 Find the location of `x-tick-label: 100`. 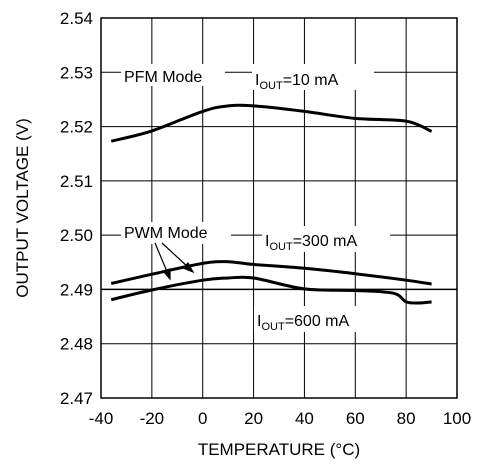

x-tick-label: 100 is located at coordinates (457, 418).